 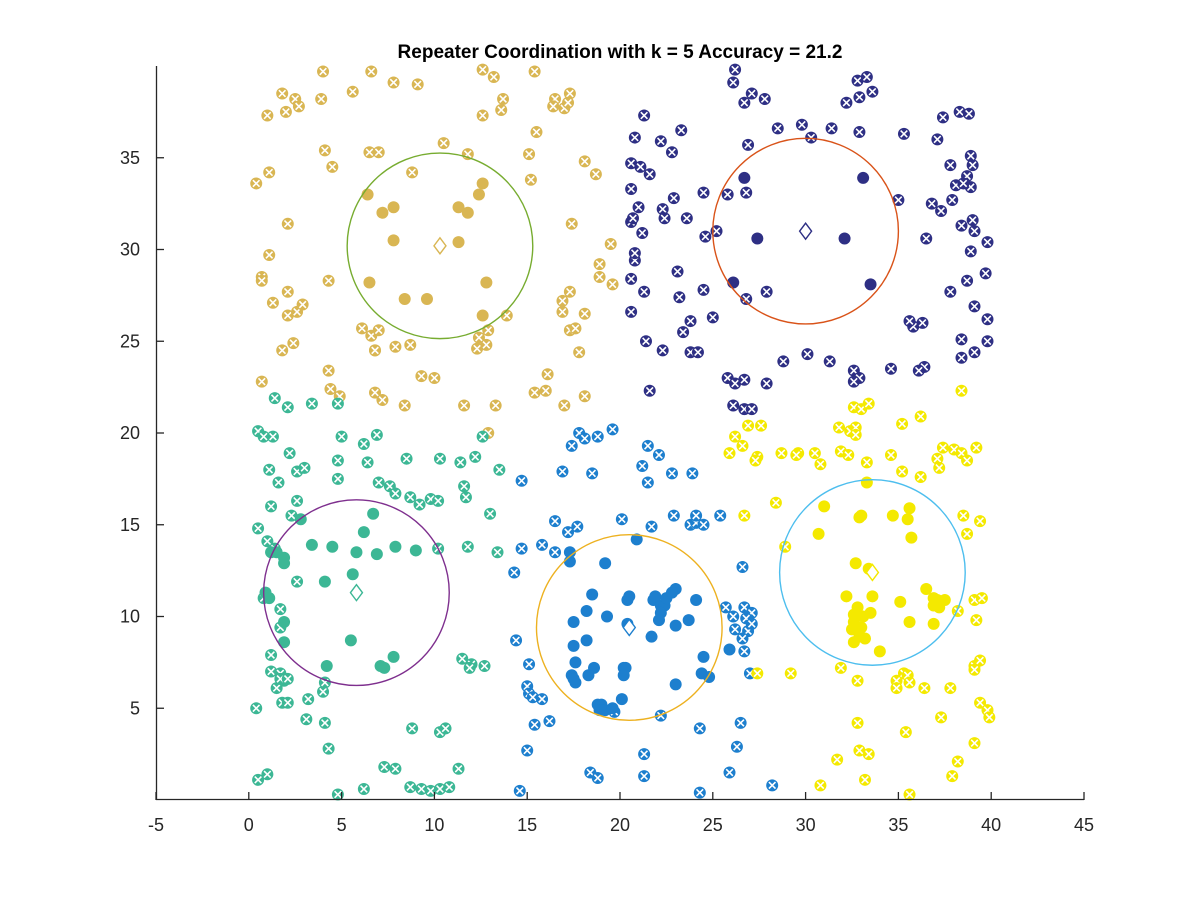 I want to click on y-tick-label: 35, so click(x=130, y=158).